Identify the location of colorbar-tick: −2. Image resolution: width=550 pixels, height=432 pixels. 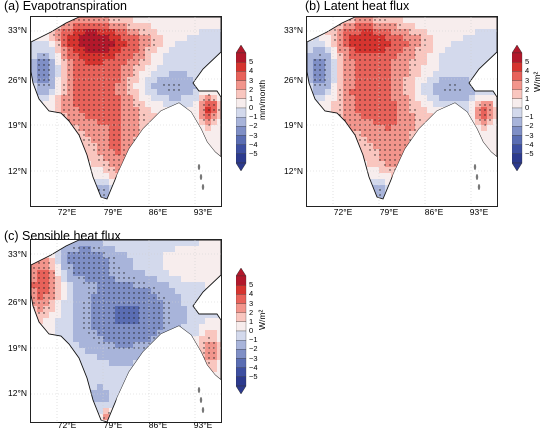
(529, 126).